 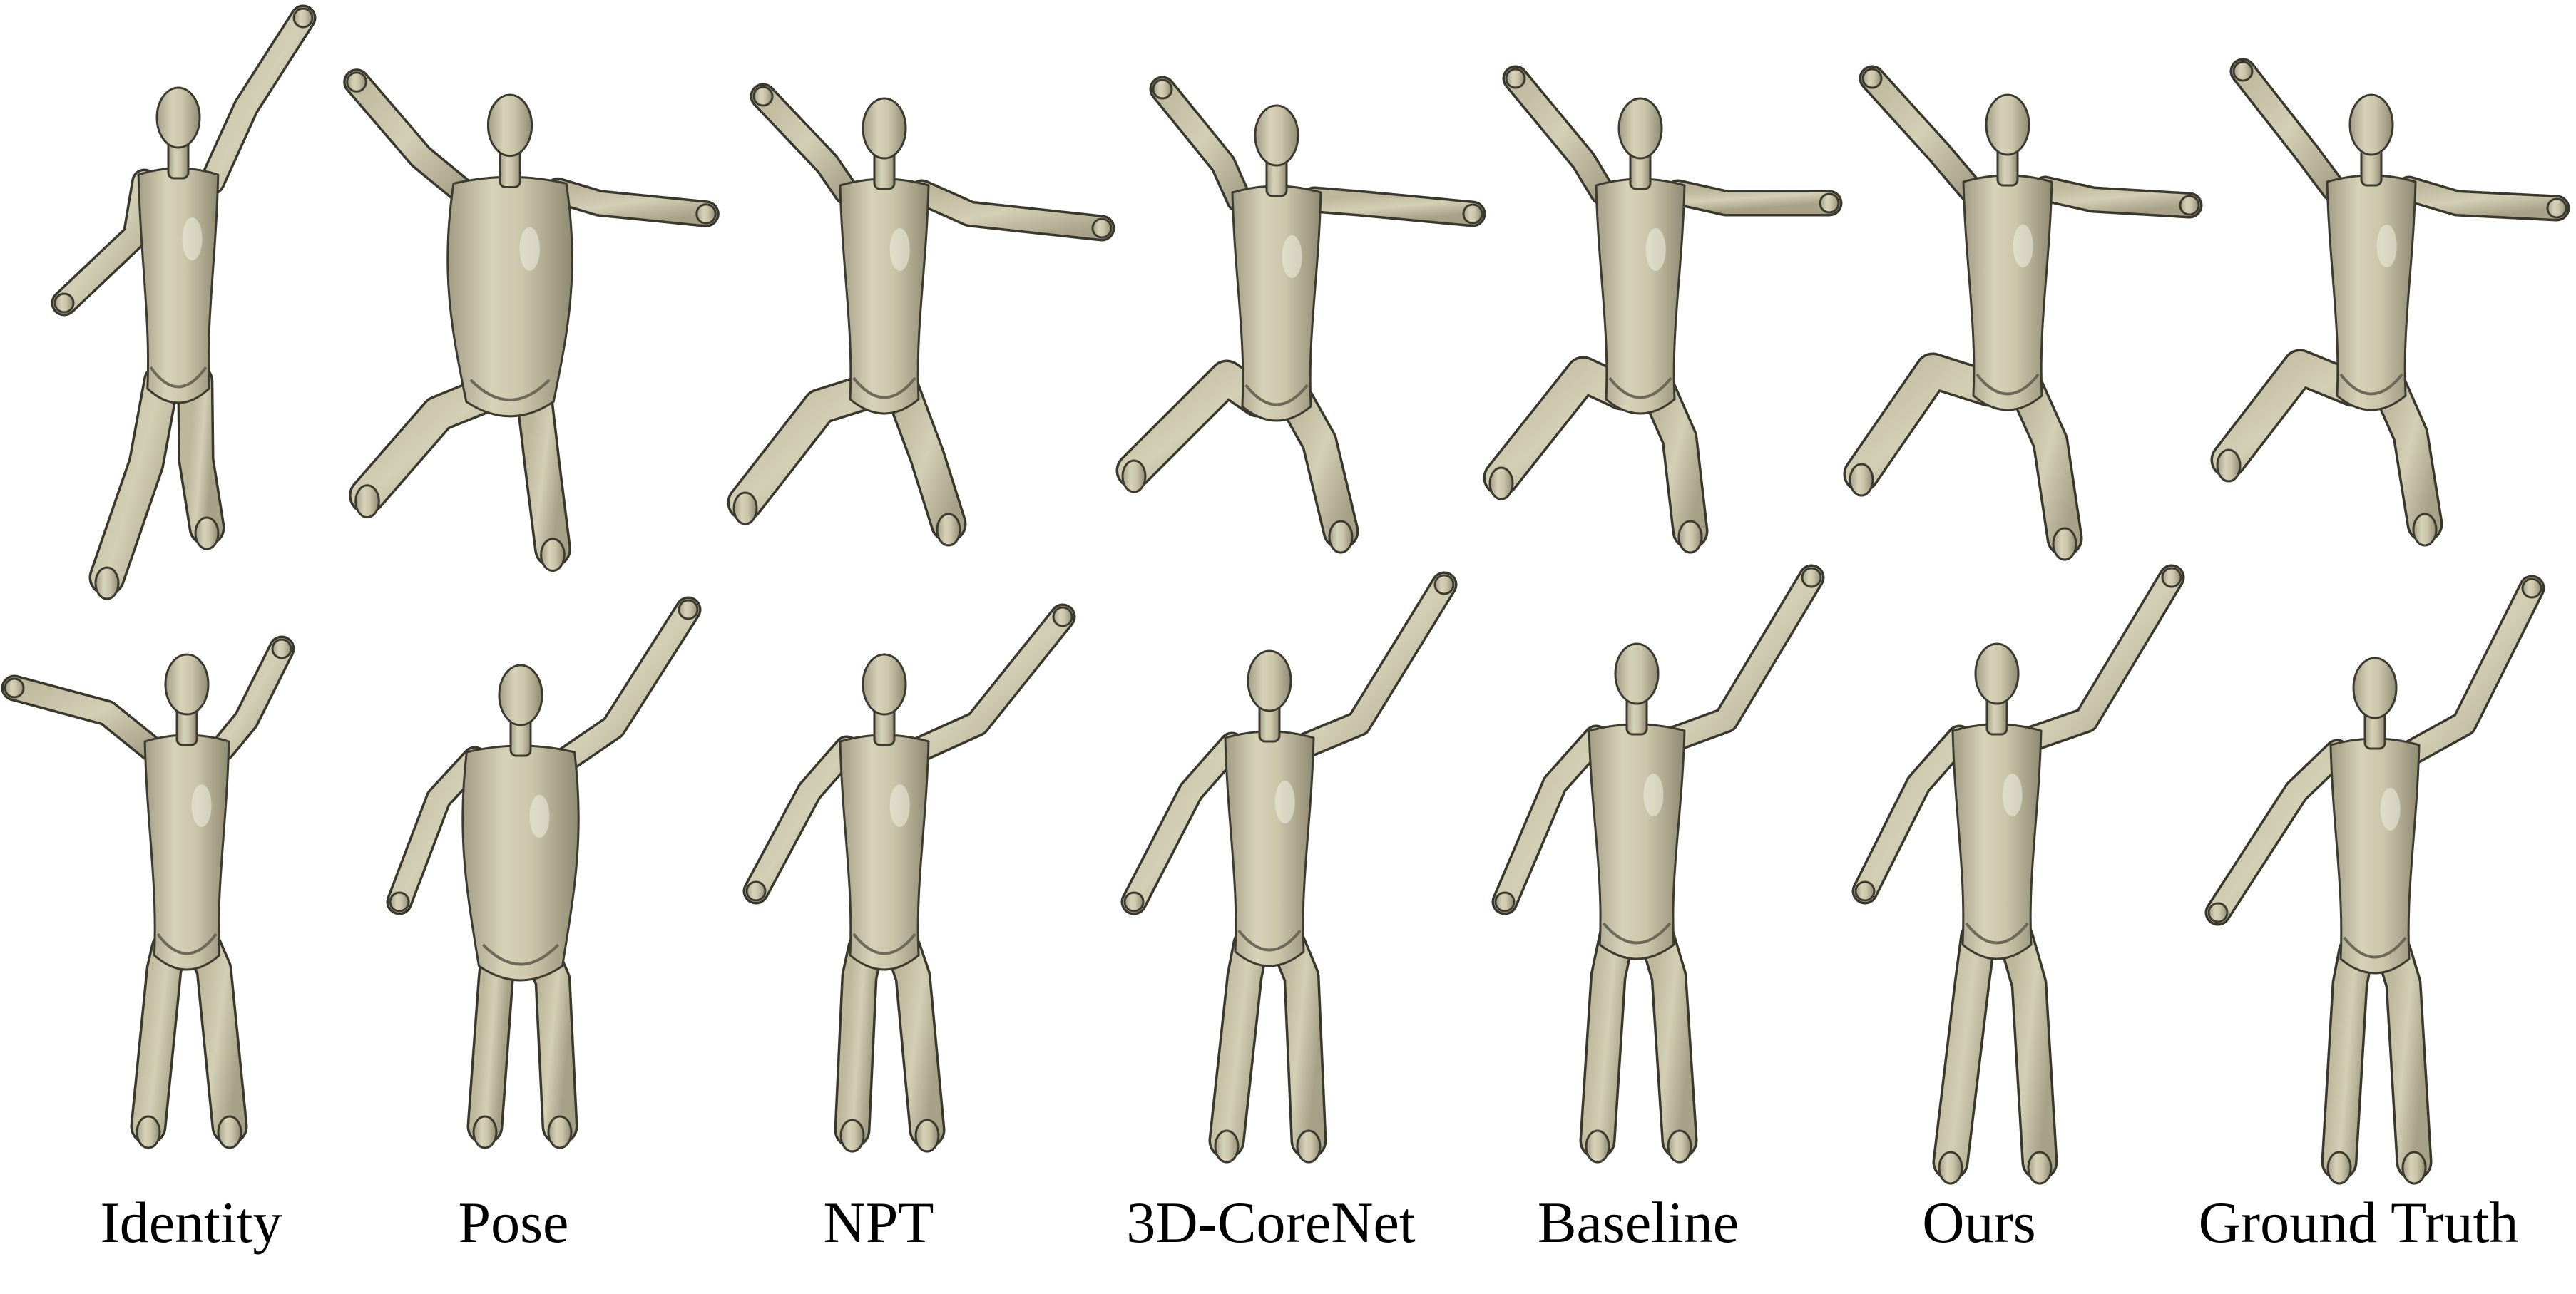 What do you see at coordinates (1658, 864) in the screenshot?
I see `mesh-baseline-row2` at bounding box center [1658, 864].